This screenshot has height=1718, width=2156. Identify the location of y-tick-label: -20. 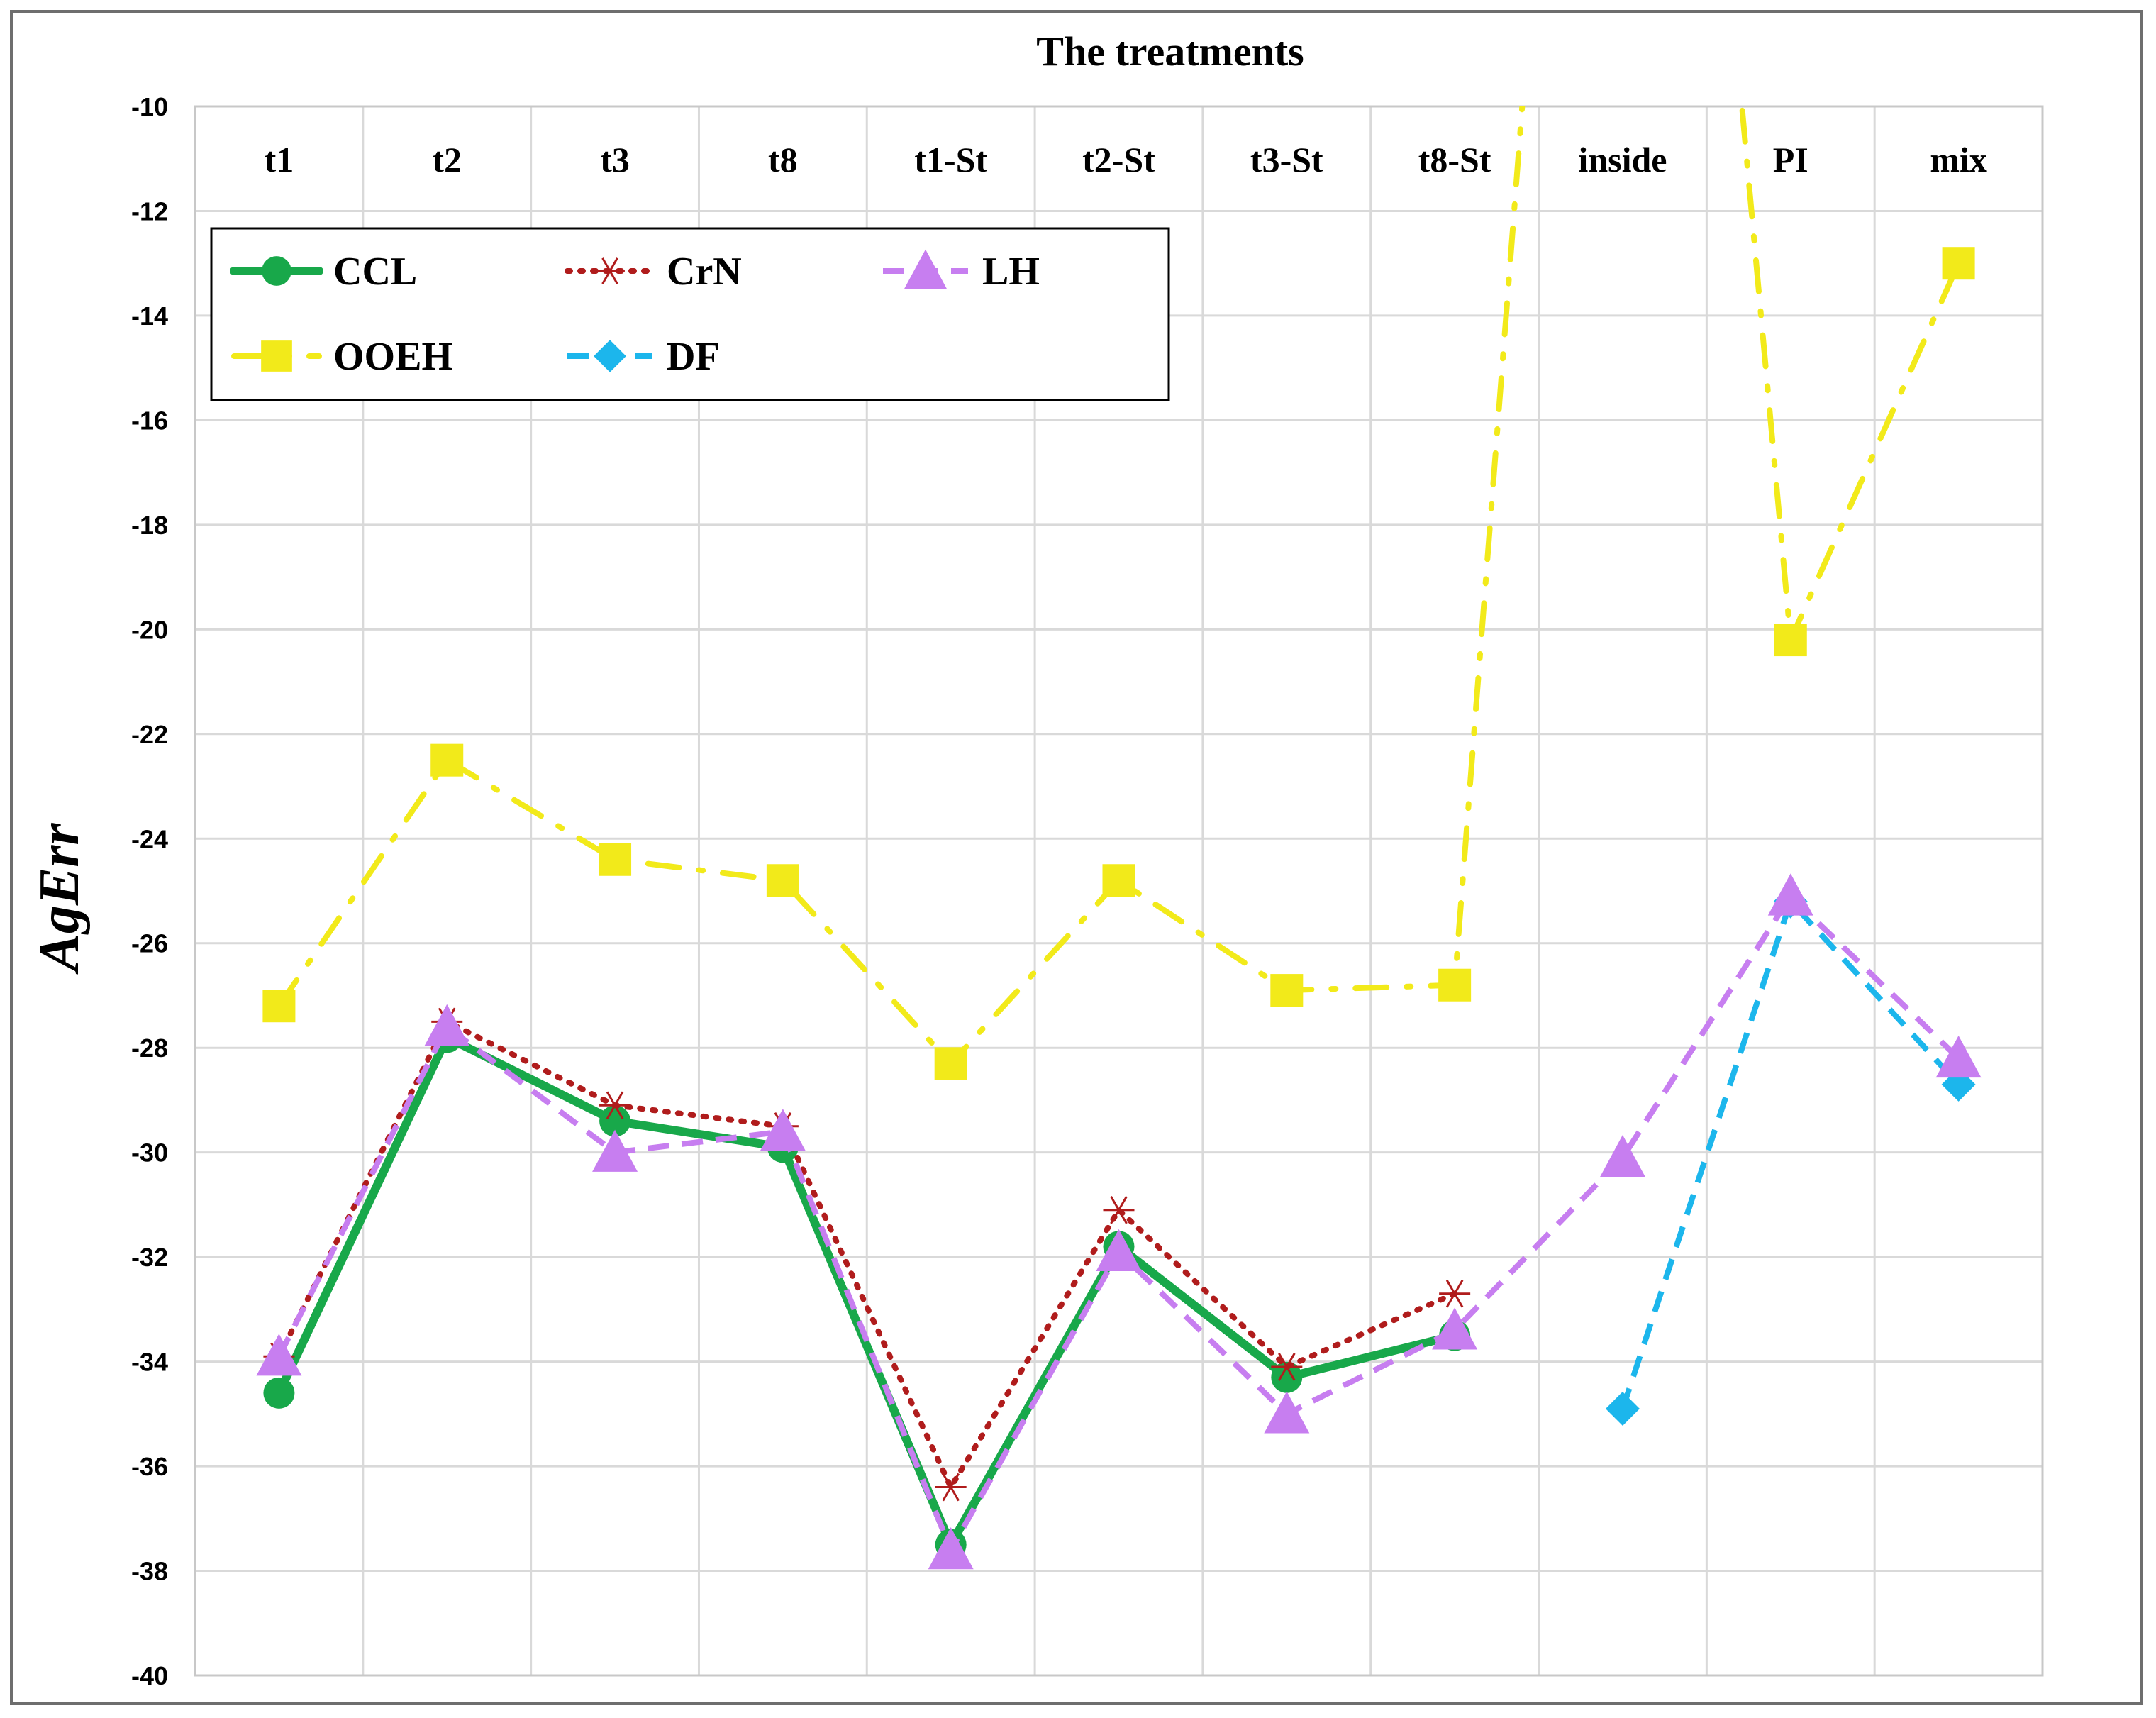
(149, 629).